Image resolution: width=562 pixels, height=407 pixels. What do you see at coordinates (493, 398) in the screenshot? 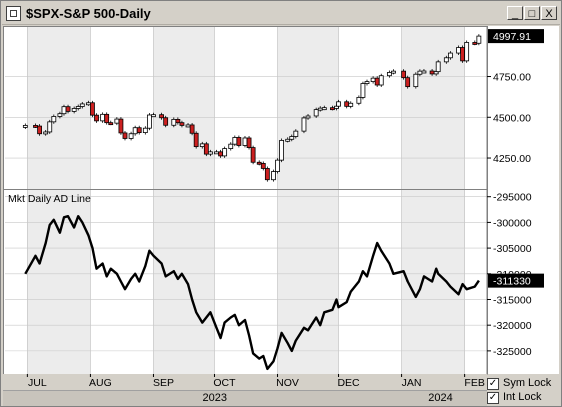
I see `int-lock-check-icon: ✓` at bounding box center [493, 398].